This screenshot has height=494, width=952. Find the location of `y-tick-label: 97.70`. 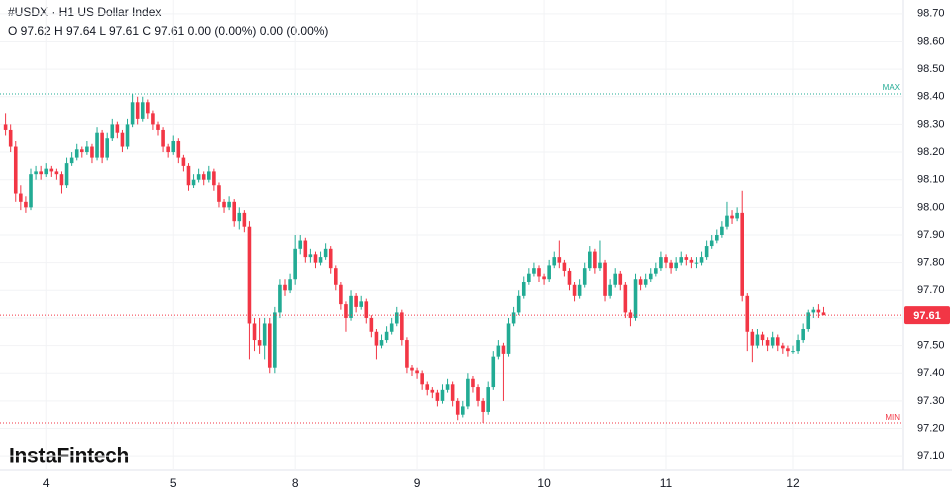

y-tick-label: 97.70 is located at coordinates (931, 290).